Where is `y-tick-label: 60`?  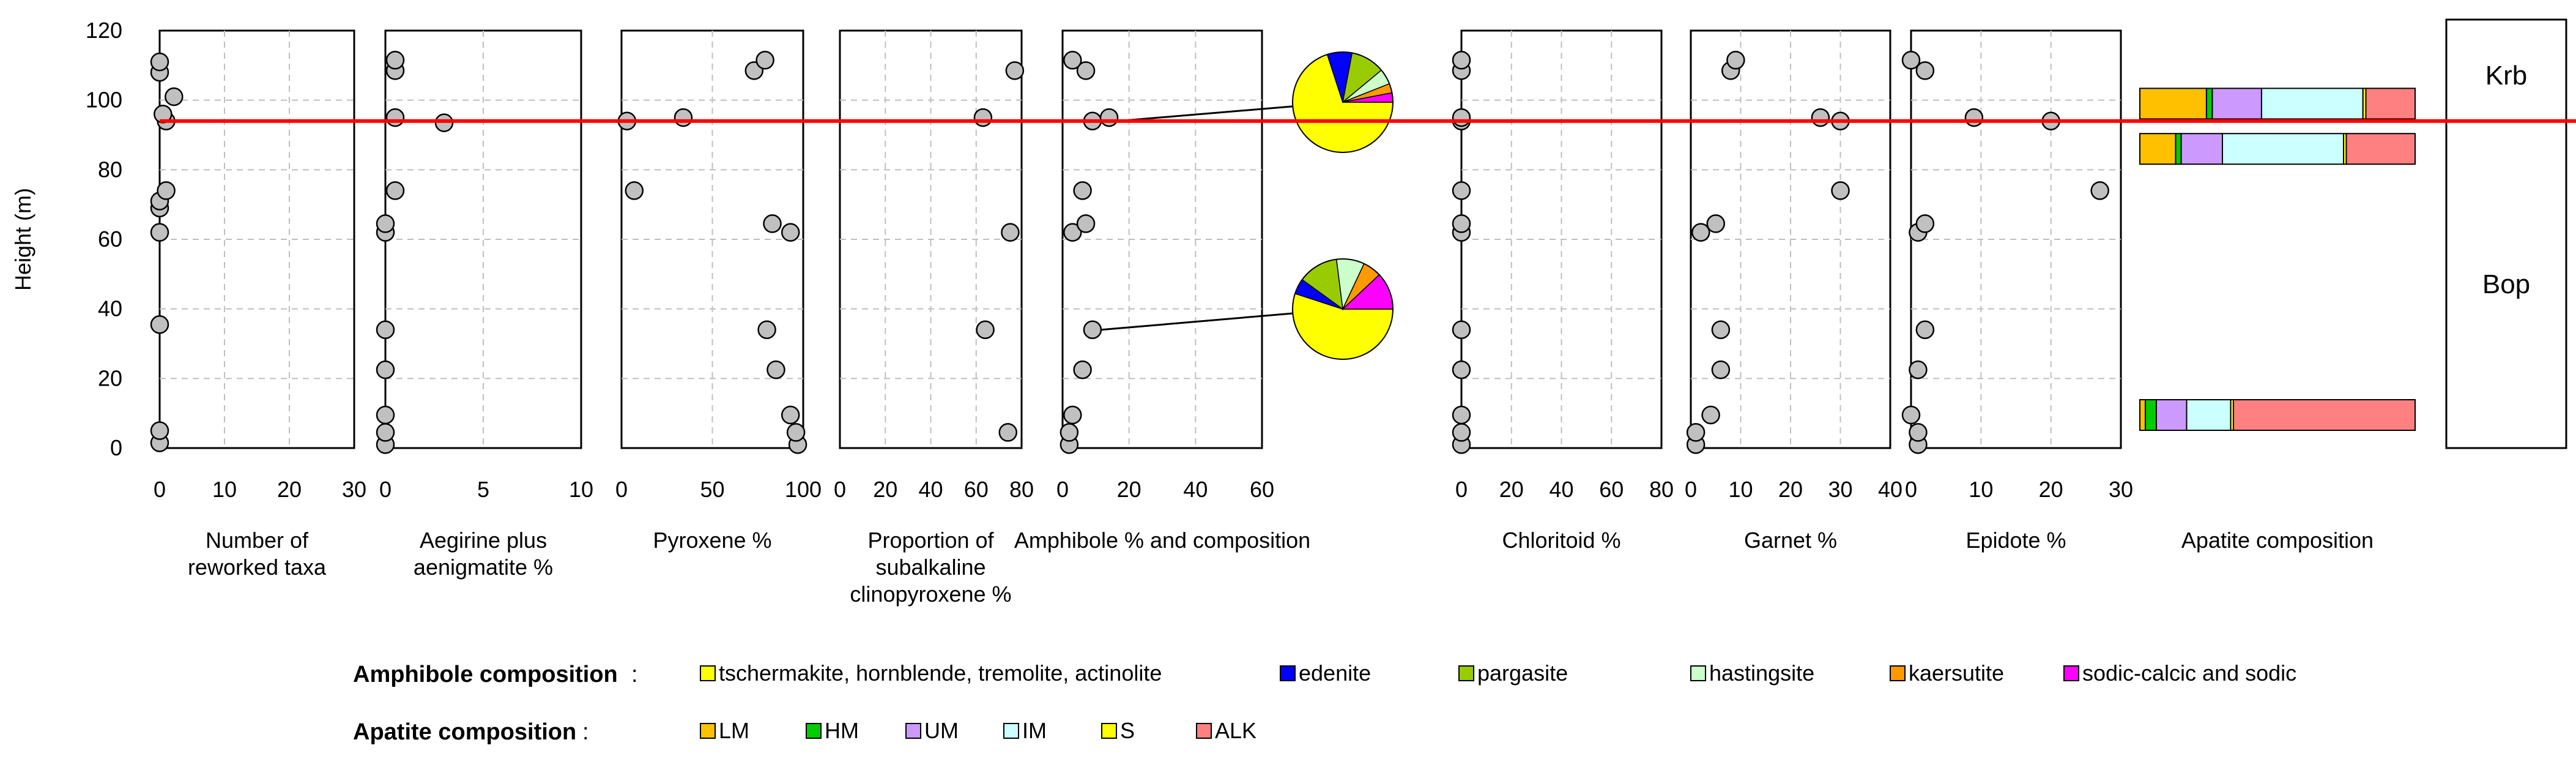
y-tick-label: 60 is located at coordinates (110, 239).